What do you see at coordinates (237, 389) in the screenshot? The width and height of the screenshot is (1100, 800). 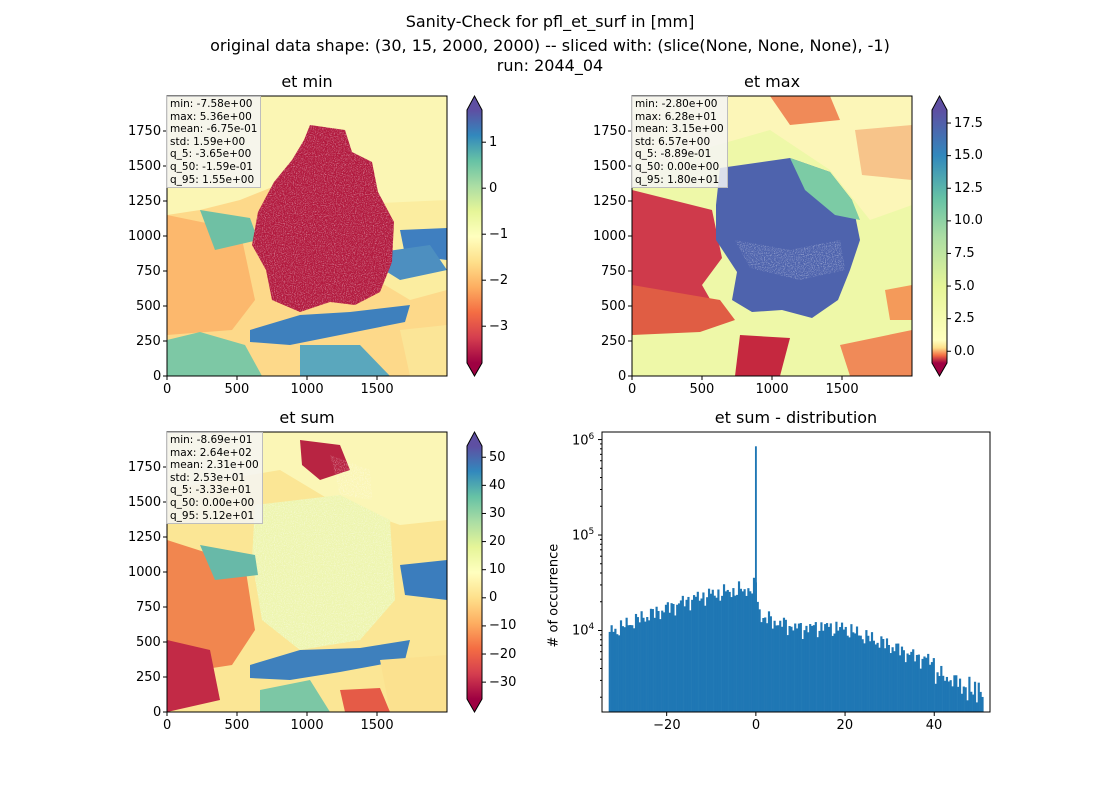 I see `x-tick-label: 500` at bounding box center [237, 389].